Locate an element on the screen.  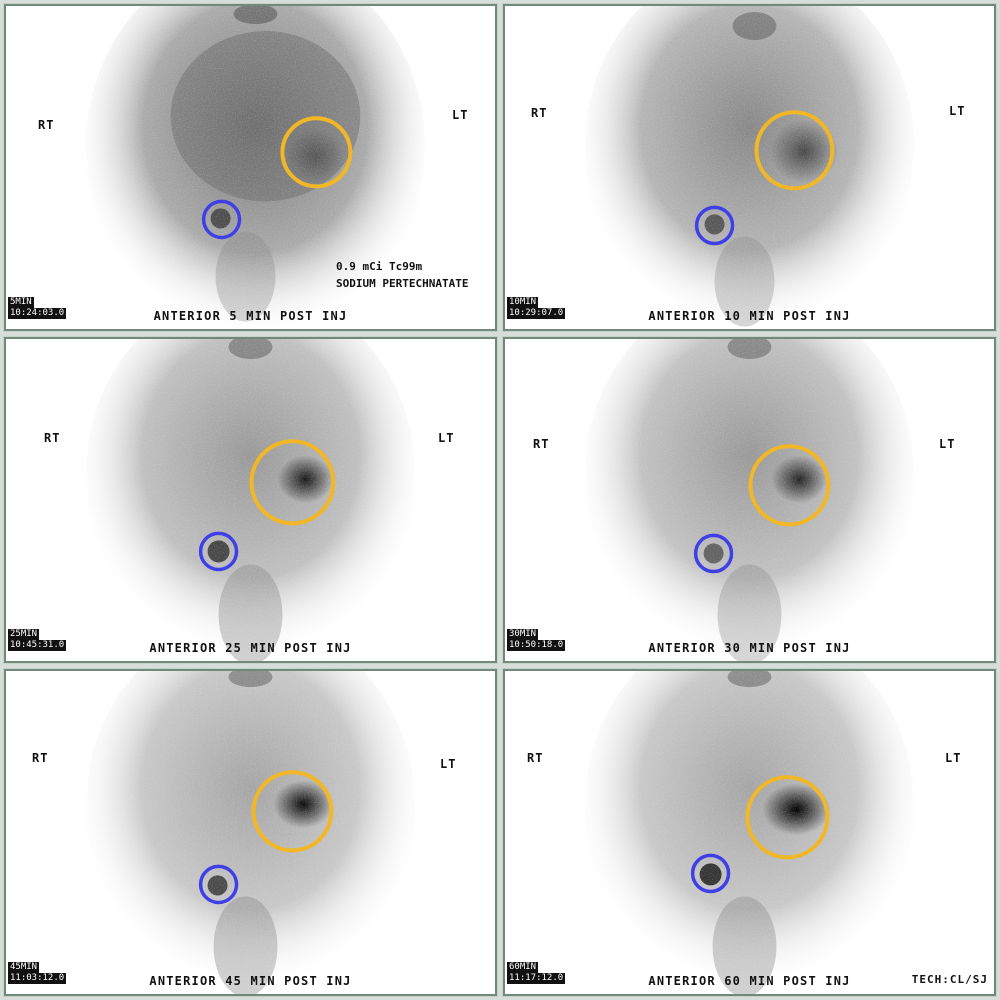
acquisition-time: 60MIN 11:17:12.0 is located at coordinates (536, 972).